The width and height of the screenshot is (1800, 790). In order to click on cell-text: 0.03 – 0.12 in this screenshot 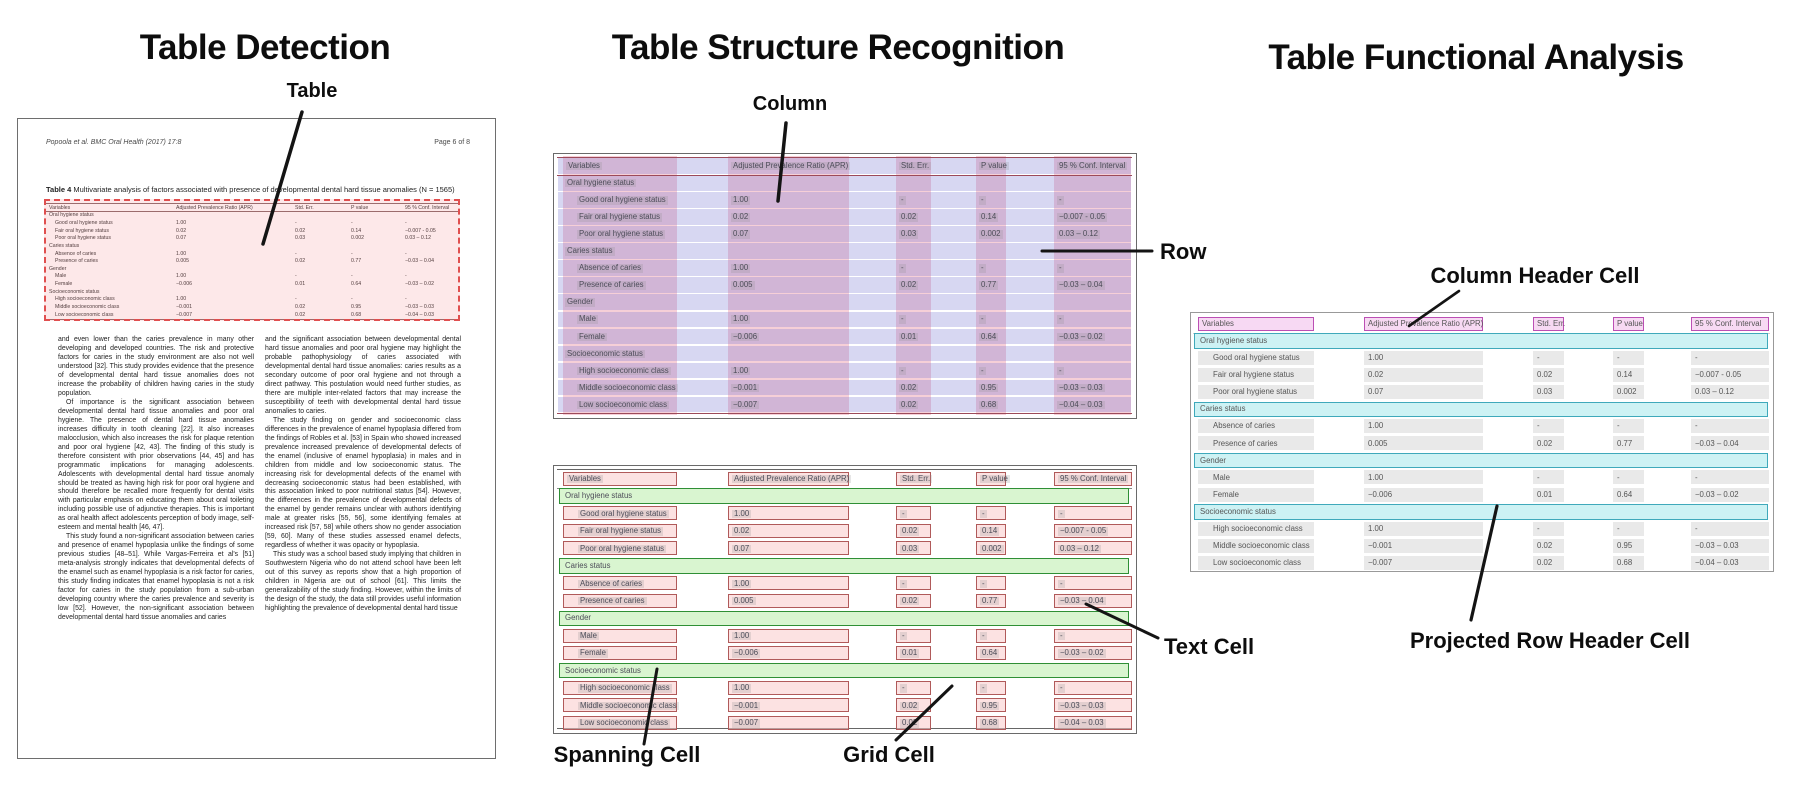, I will do `click(1079, 234)`.